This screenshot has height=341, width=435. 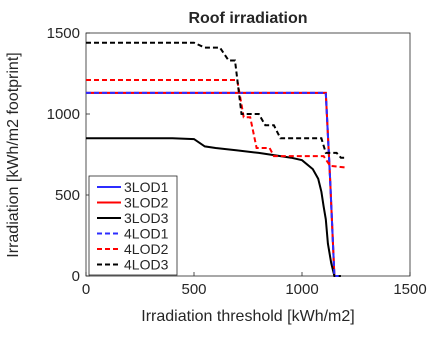 What do you see at coordinates (76, 276) in the screenshot?
I see `y-tick-label: 0` at bounding box center [76, 276].